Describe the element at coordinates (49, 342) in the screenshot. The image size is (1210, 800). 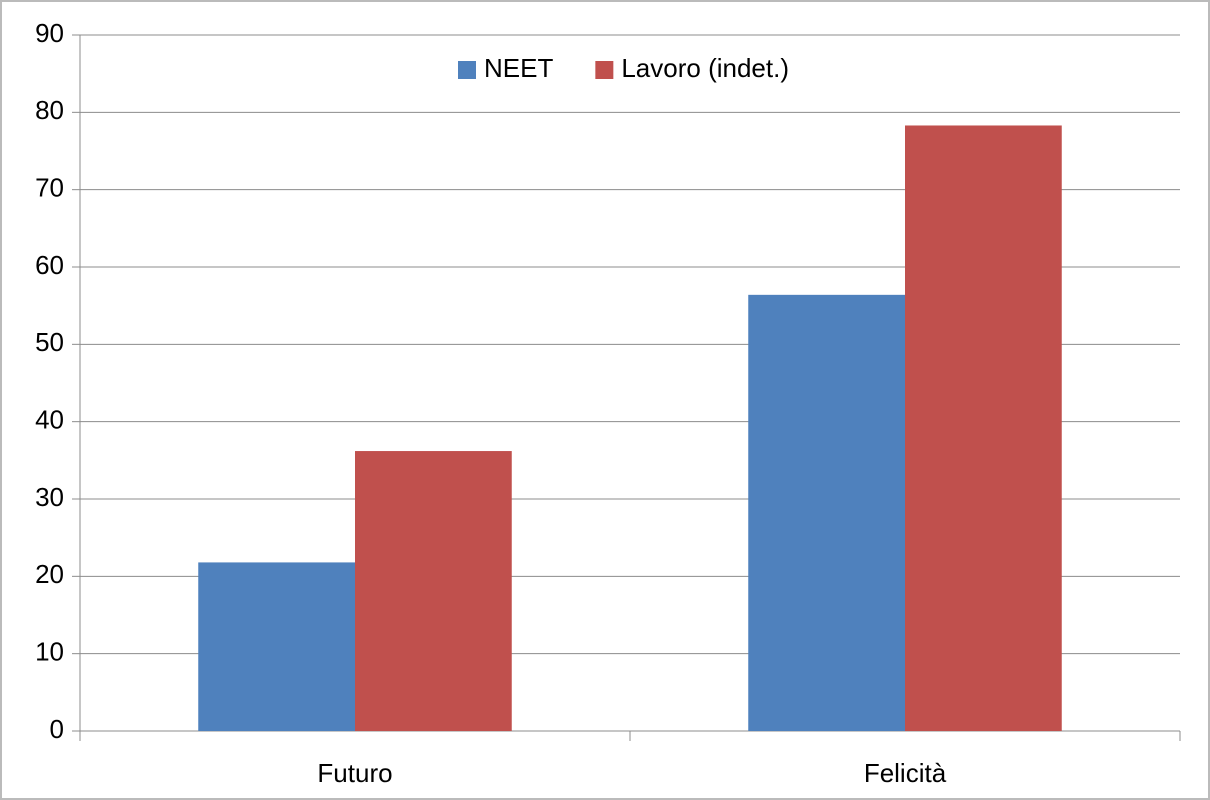
I see `y-tick-label: 50` at that location.